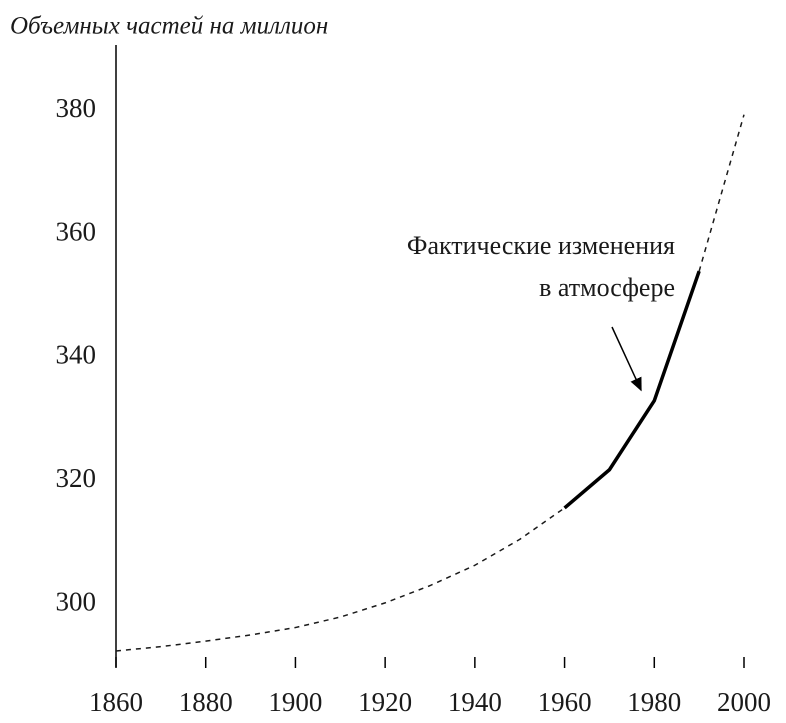 This screenshot has height=723, width=786. I want to click on line-series, so click(632, 390).